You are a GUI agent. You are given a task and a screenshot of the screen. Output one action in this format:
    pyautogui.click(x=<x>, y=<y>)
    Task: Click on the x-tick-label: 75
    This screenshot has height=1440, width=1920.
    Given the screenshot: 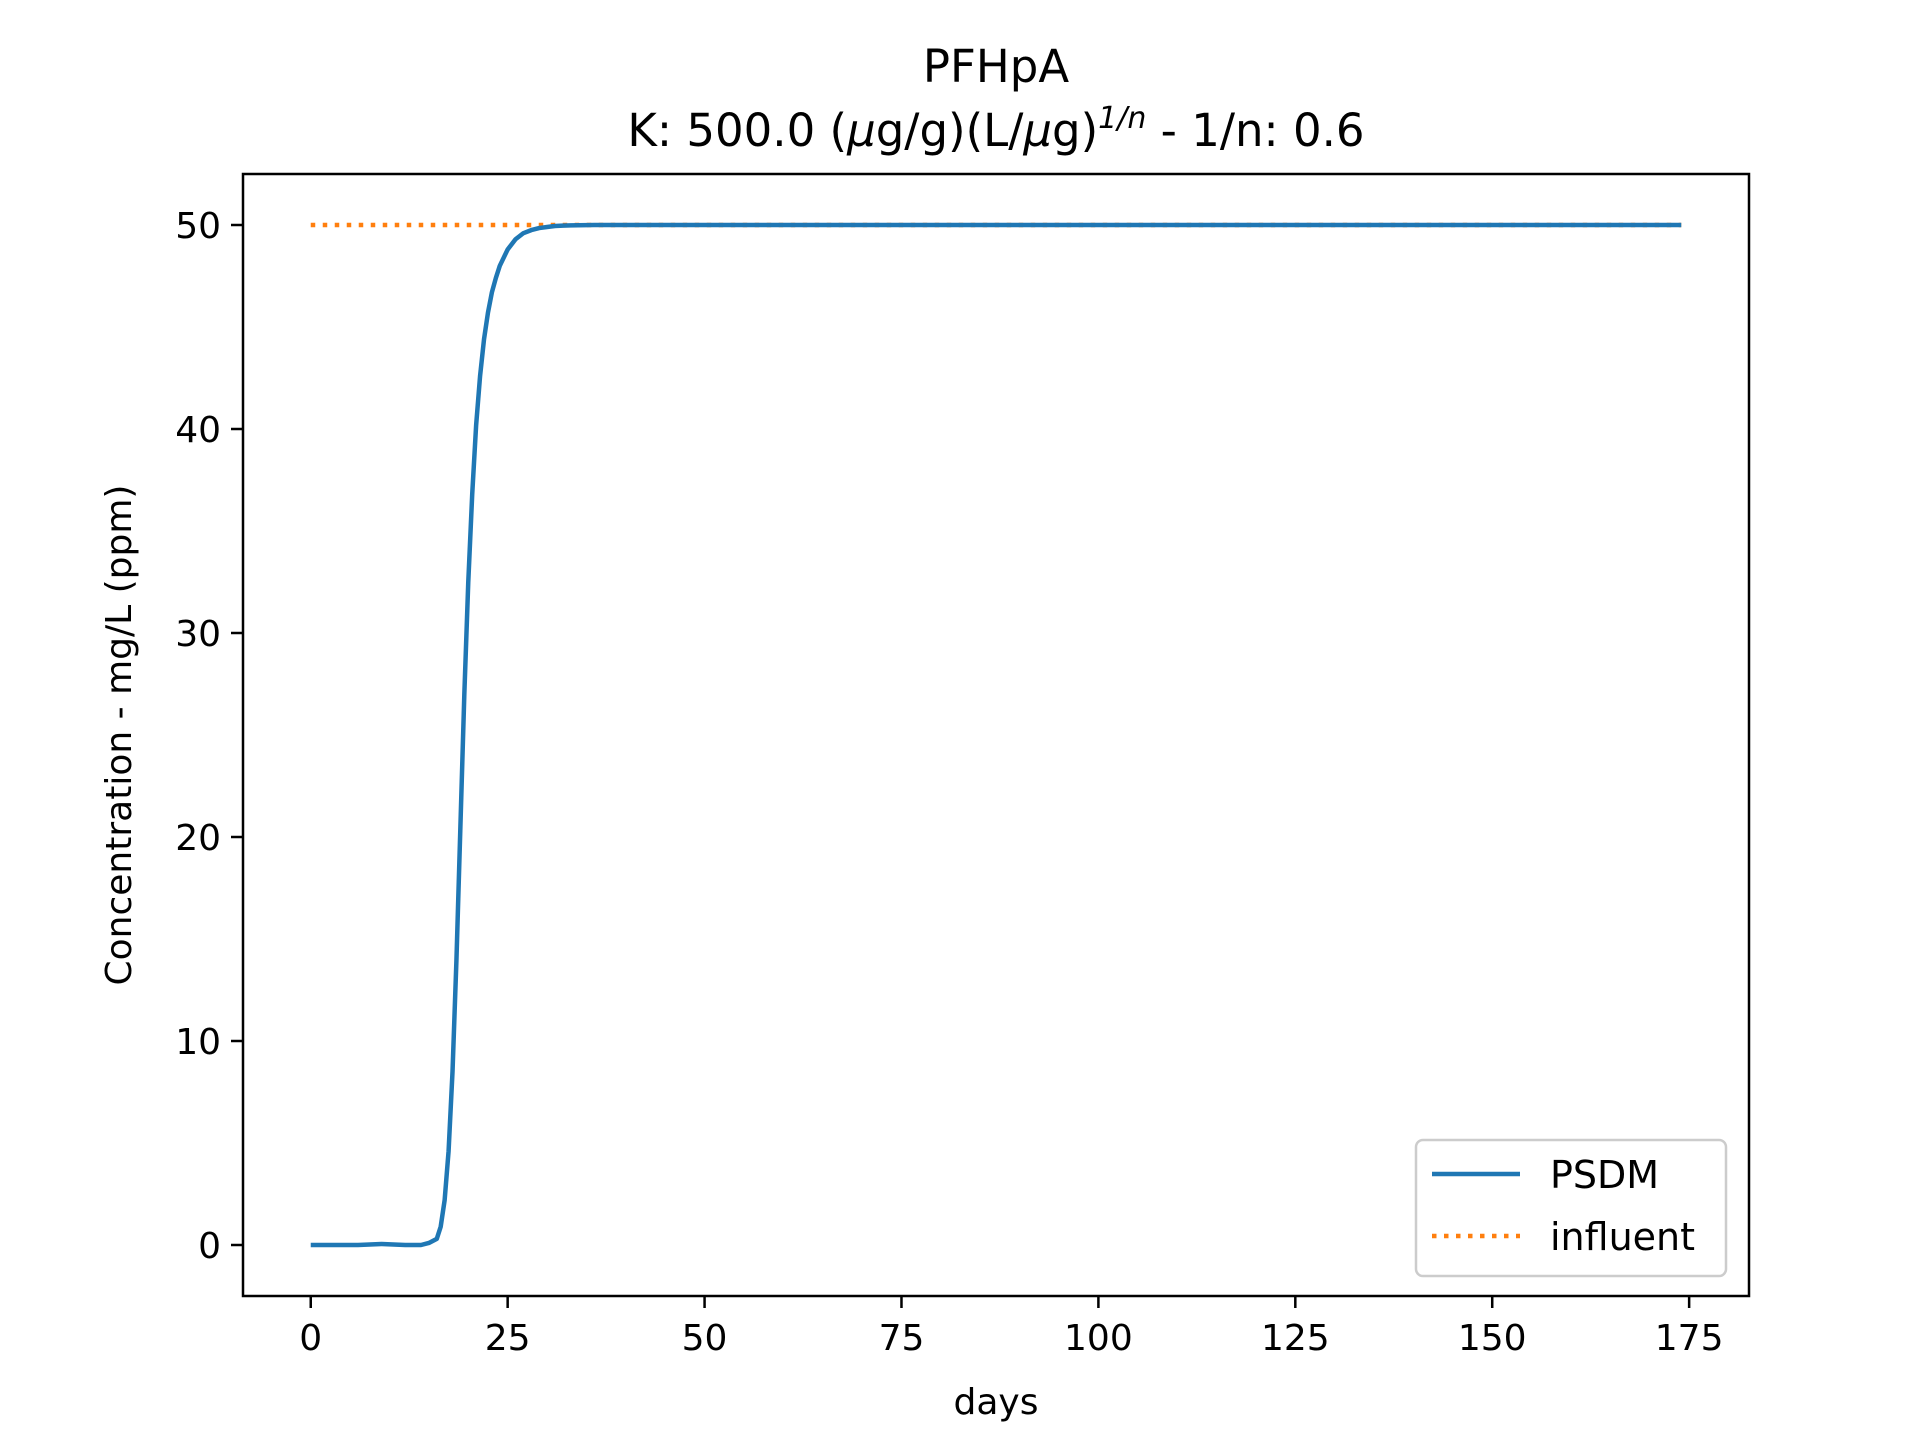 What is the action you would take?
    pyautogui.click(x=902, y=1338)
    